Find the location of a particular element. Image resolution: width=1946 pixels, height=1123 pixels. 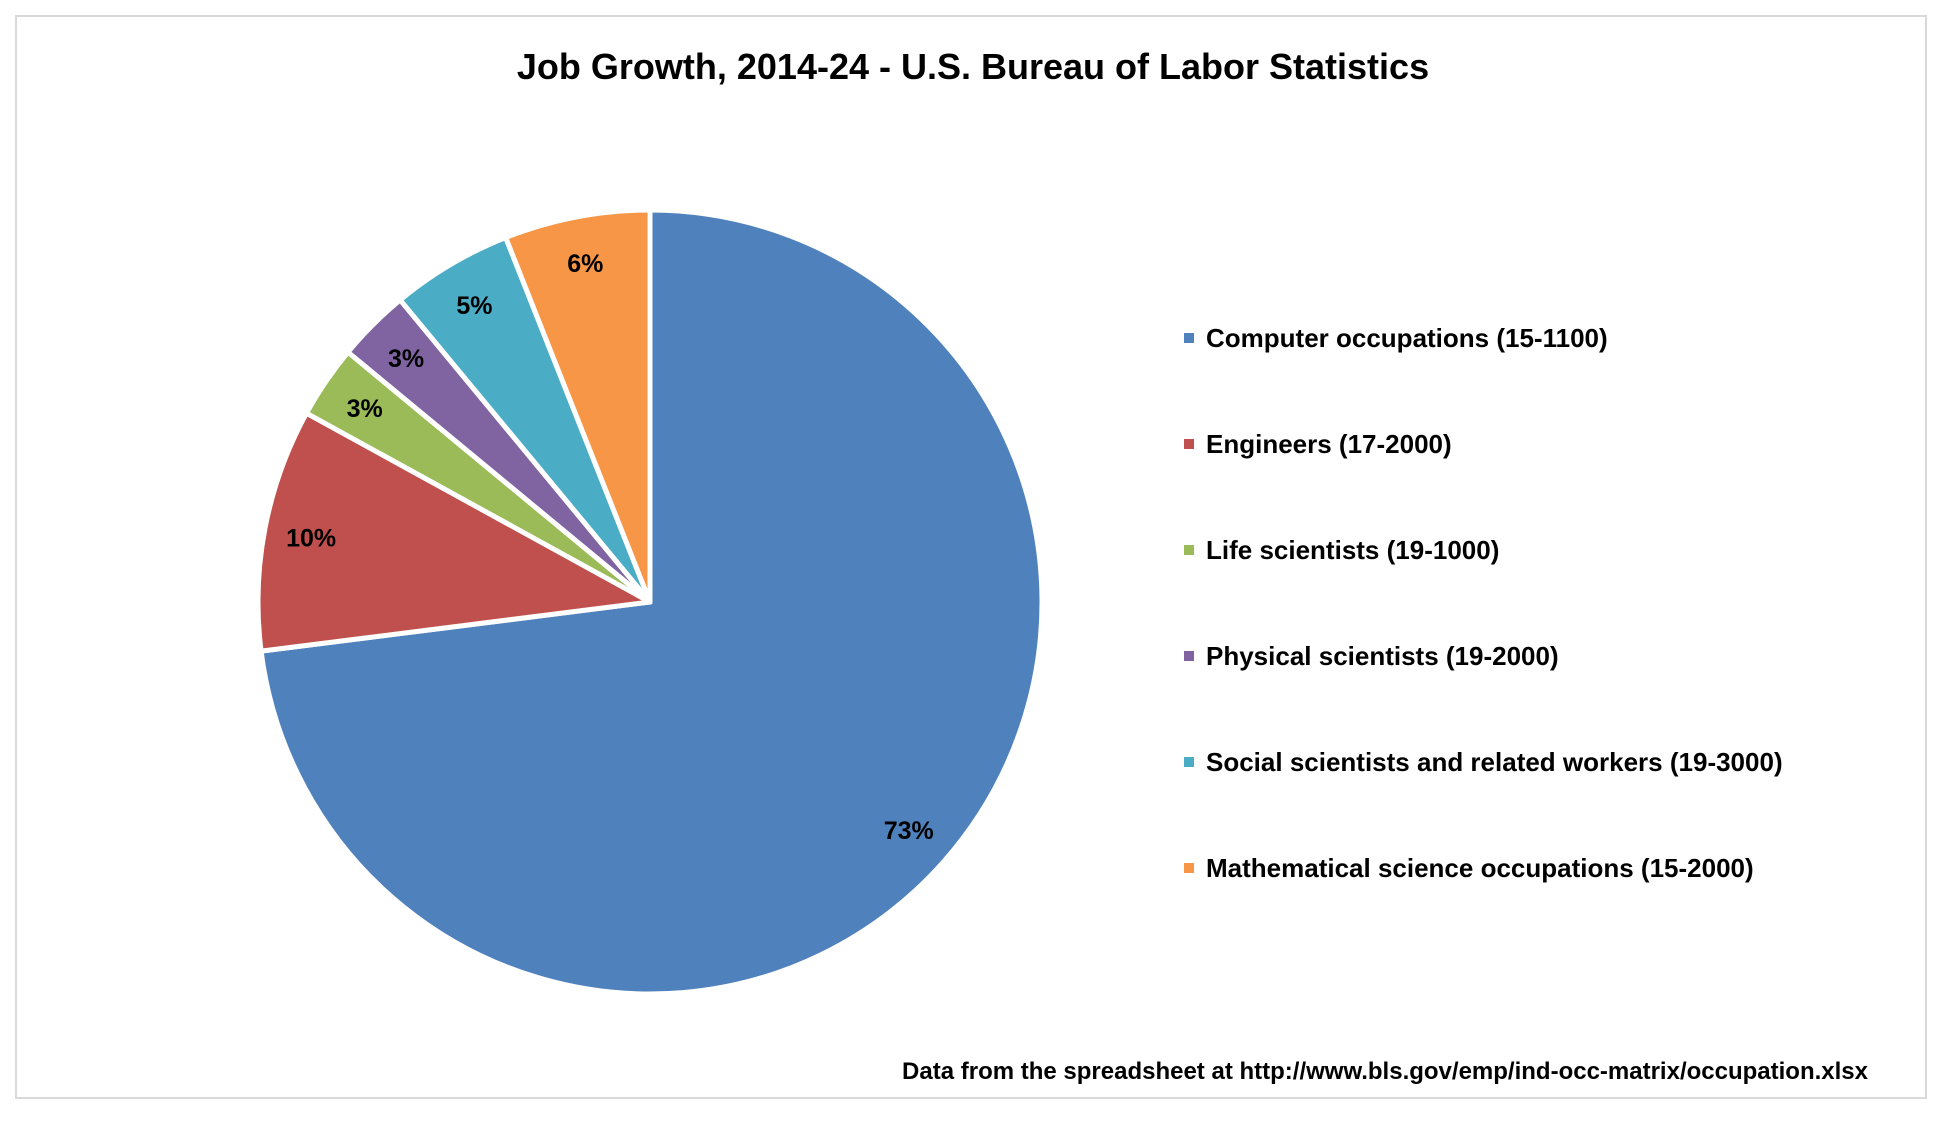

legend-item: Life scientists (19-1000) is located at coordinates (1341, 550).